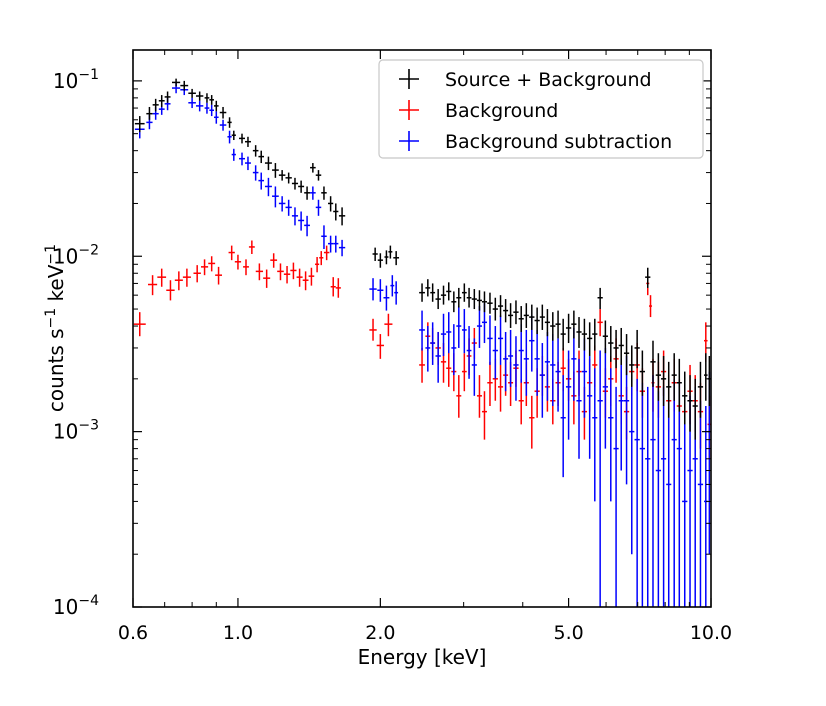 This screenshot has height=706, width=826. Describe the element at coordinates (76, 431) in the screenshot. I see `y-tick-label: 10⁻³` at that location.